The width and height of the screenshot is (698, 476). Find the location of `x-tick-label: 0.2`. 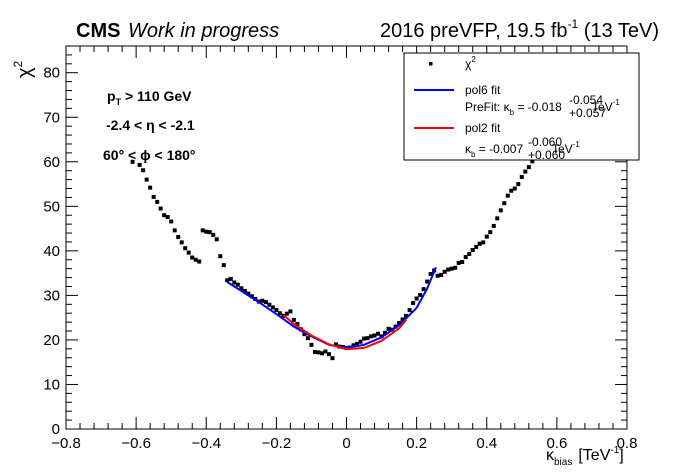

x-tick-label: 0.2 is located at coordinates (416, 443).